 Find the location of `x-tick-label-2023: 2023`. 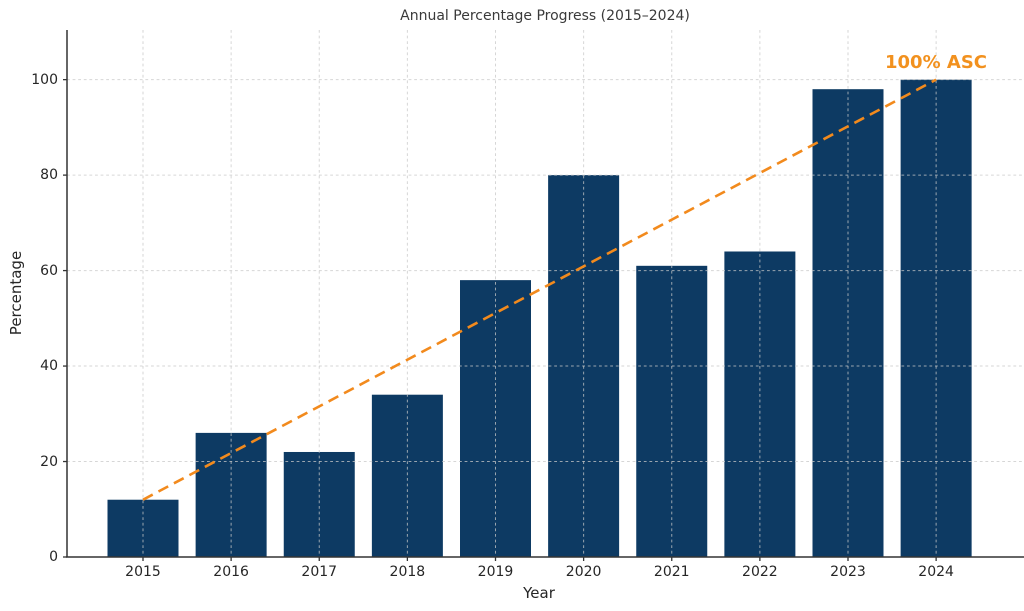

x-tick-label-2023: 2023 is located at coordinates (848, 572).